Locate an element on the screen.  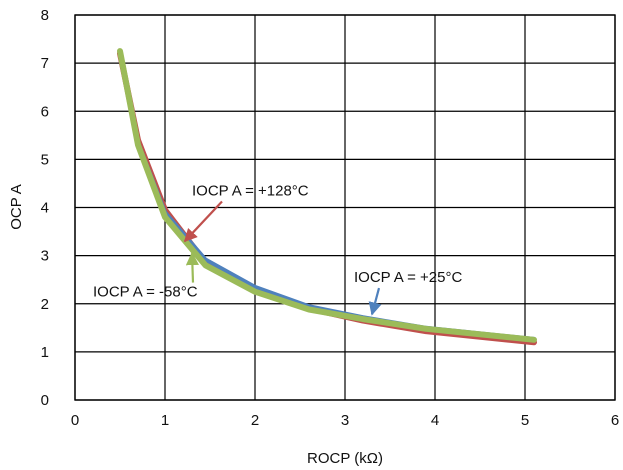
y-tick-label: 8 is located at coordinates (45, 15).